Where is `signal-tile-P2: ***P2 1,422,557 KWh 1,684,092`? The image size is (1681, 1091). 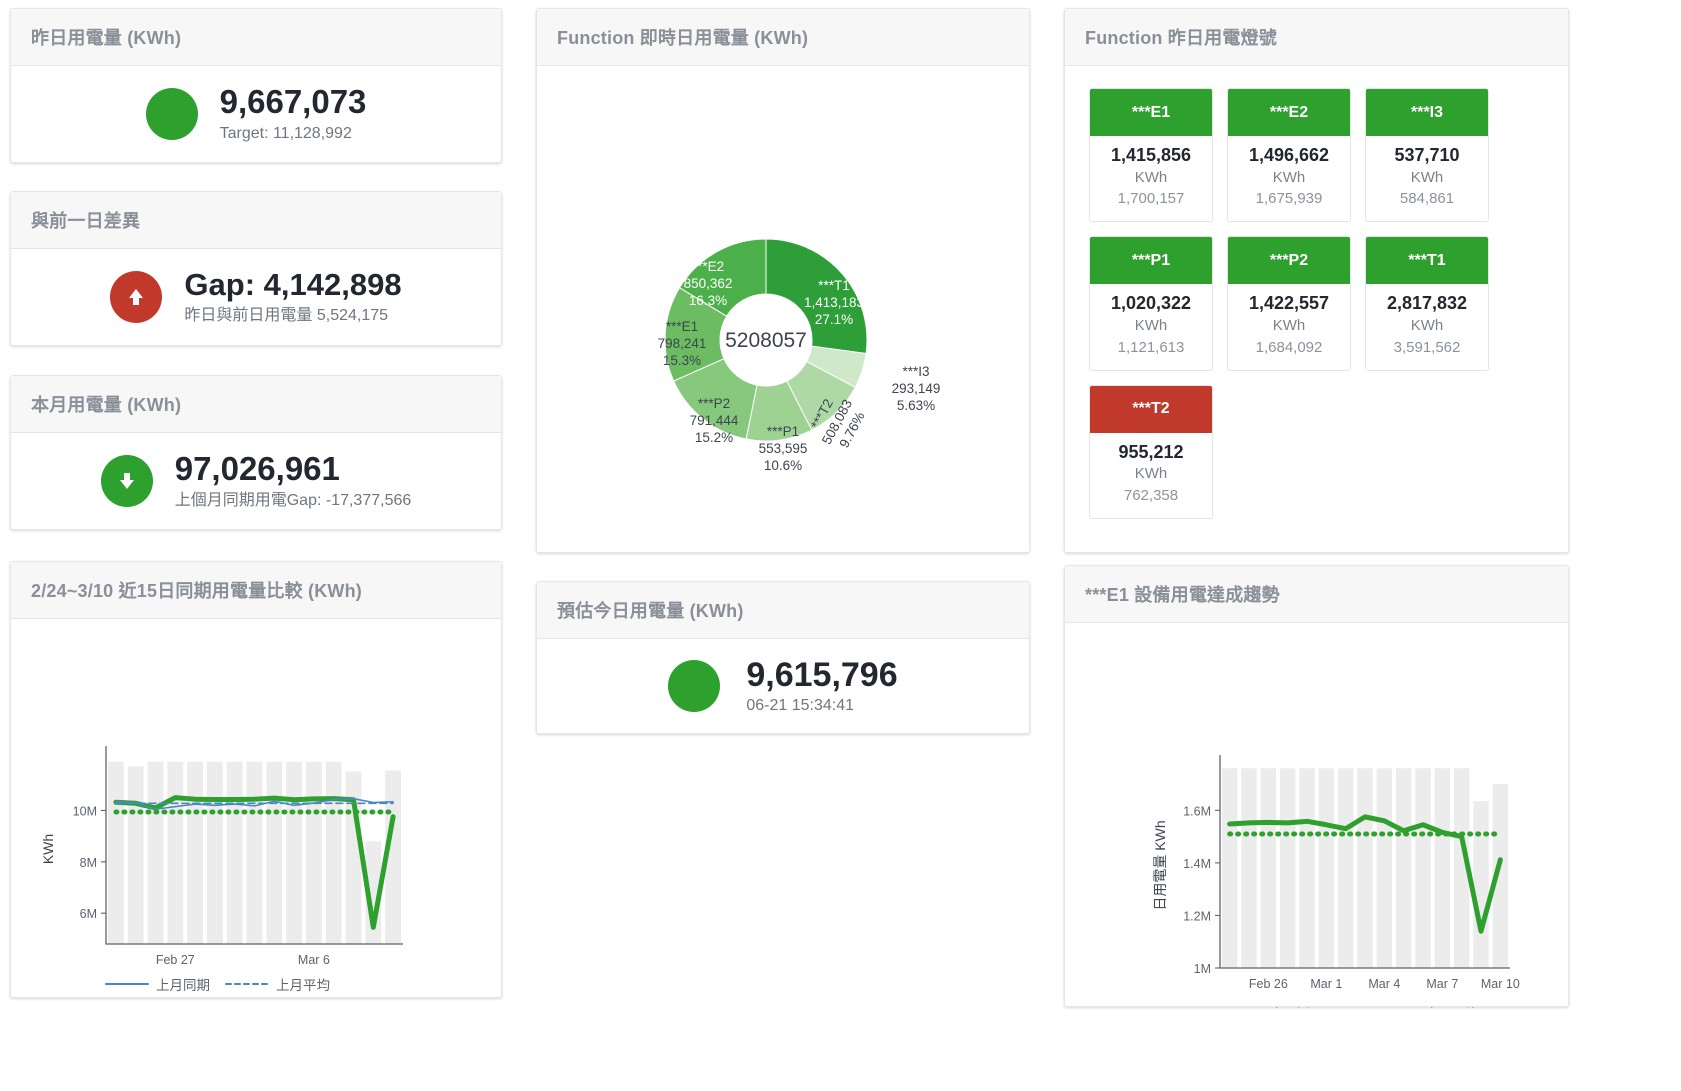 signal-tile-P2: ***P2 1,422,557 KWh 1,684,092 is located at coordinates (1289, 303).